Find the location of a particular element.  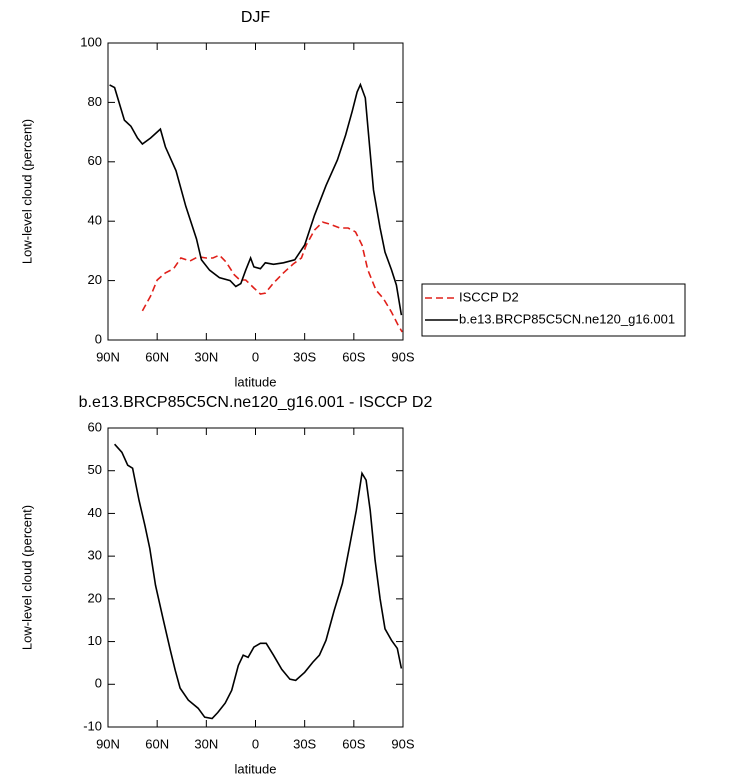

y-tick-label: 10 is located at coordinates (95, 640).